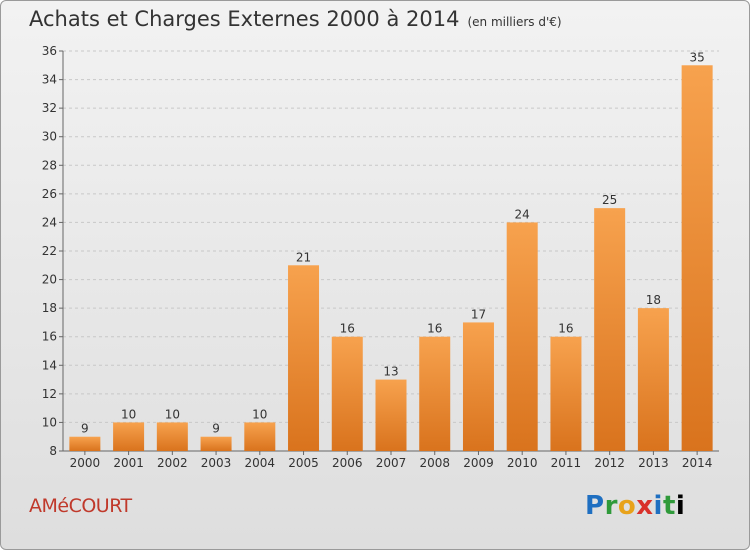 The image size is (750, 550). What do you see at coordinates (49, 280) in the screenshot?
I see `y-tick-label: 20` at bounding box center [49, 280].